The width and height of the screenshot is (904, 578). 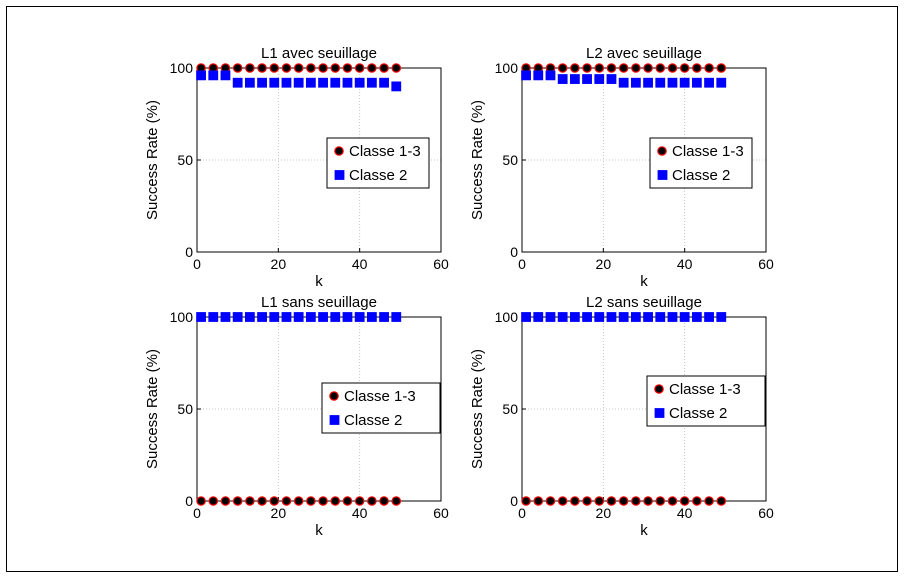 I want to click on legend-marker-circle, so click(x=334, y=396).